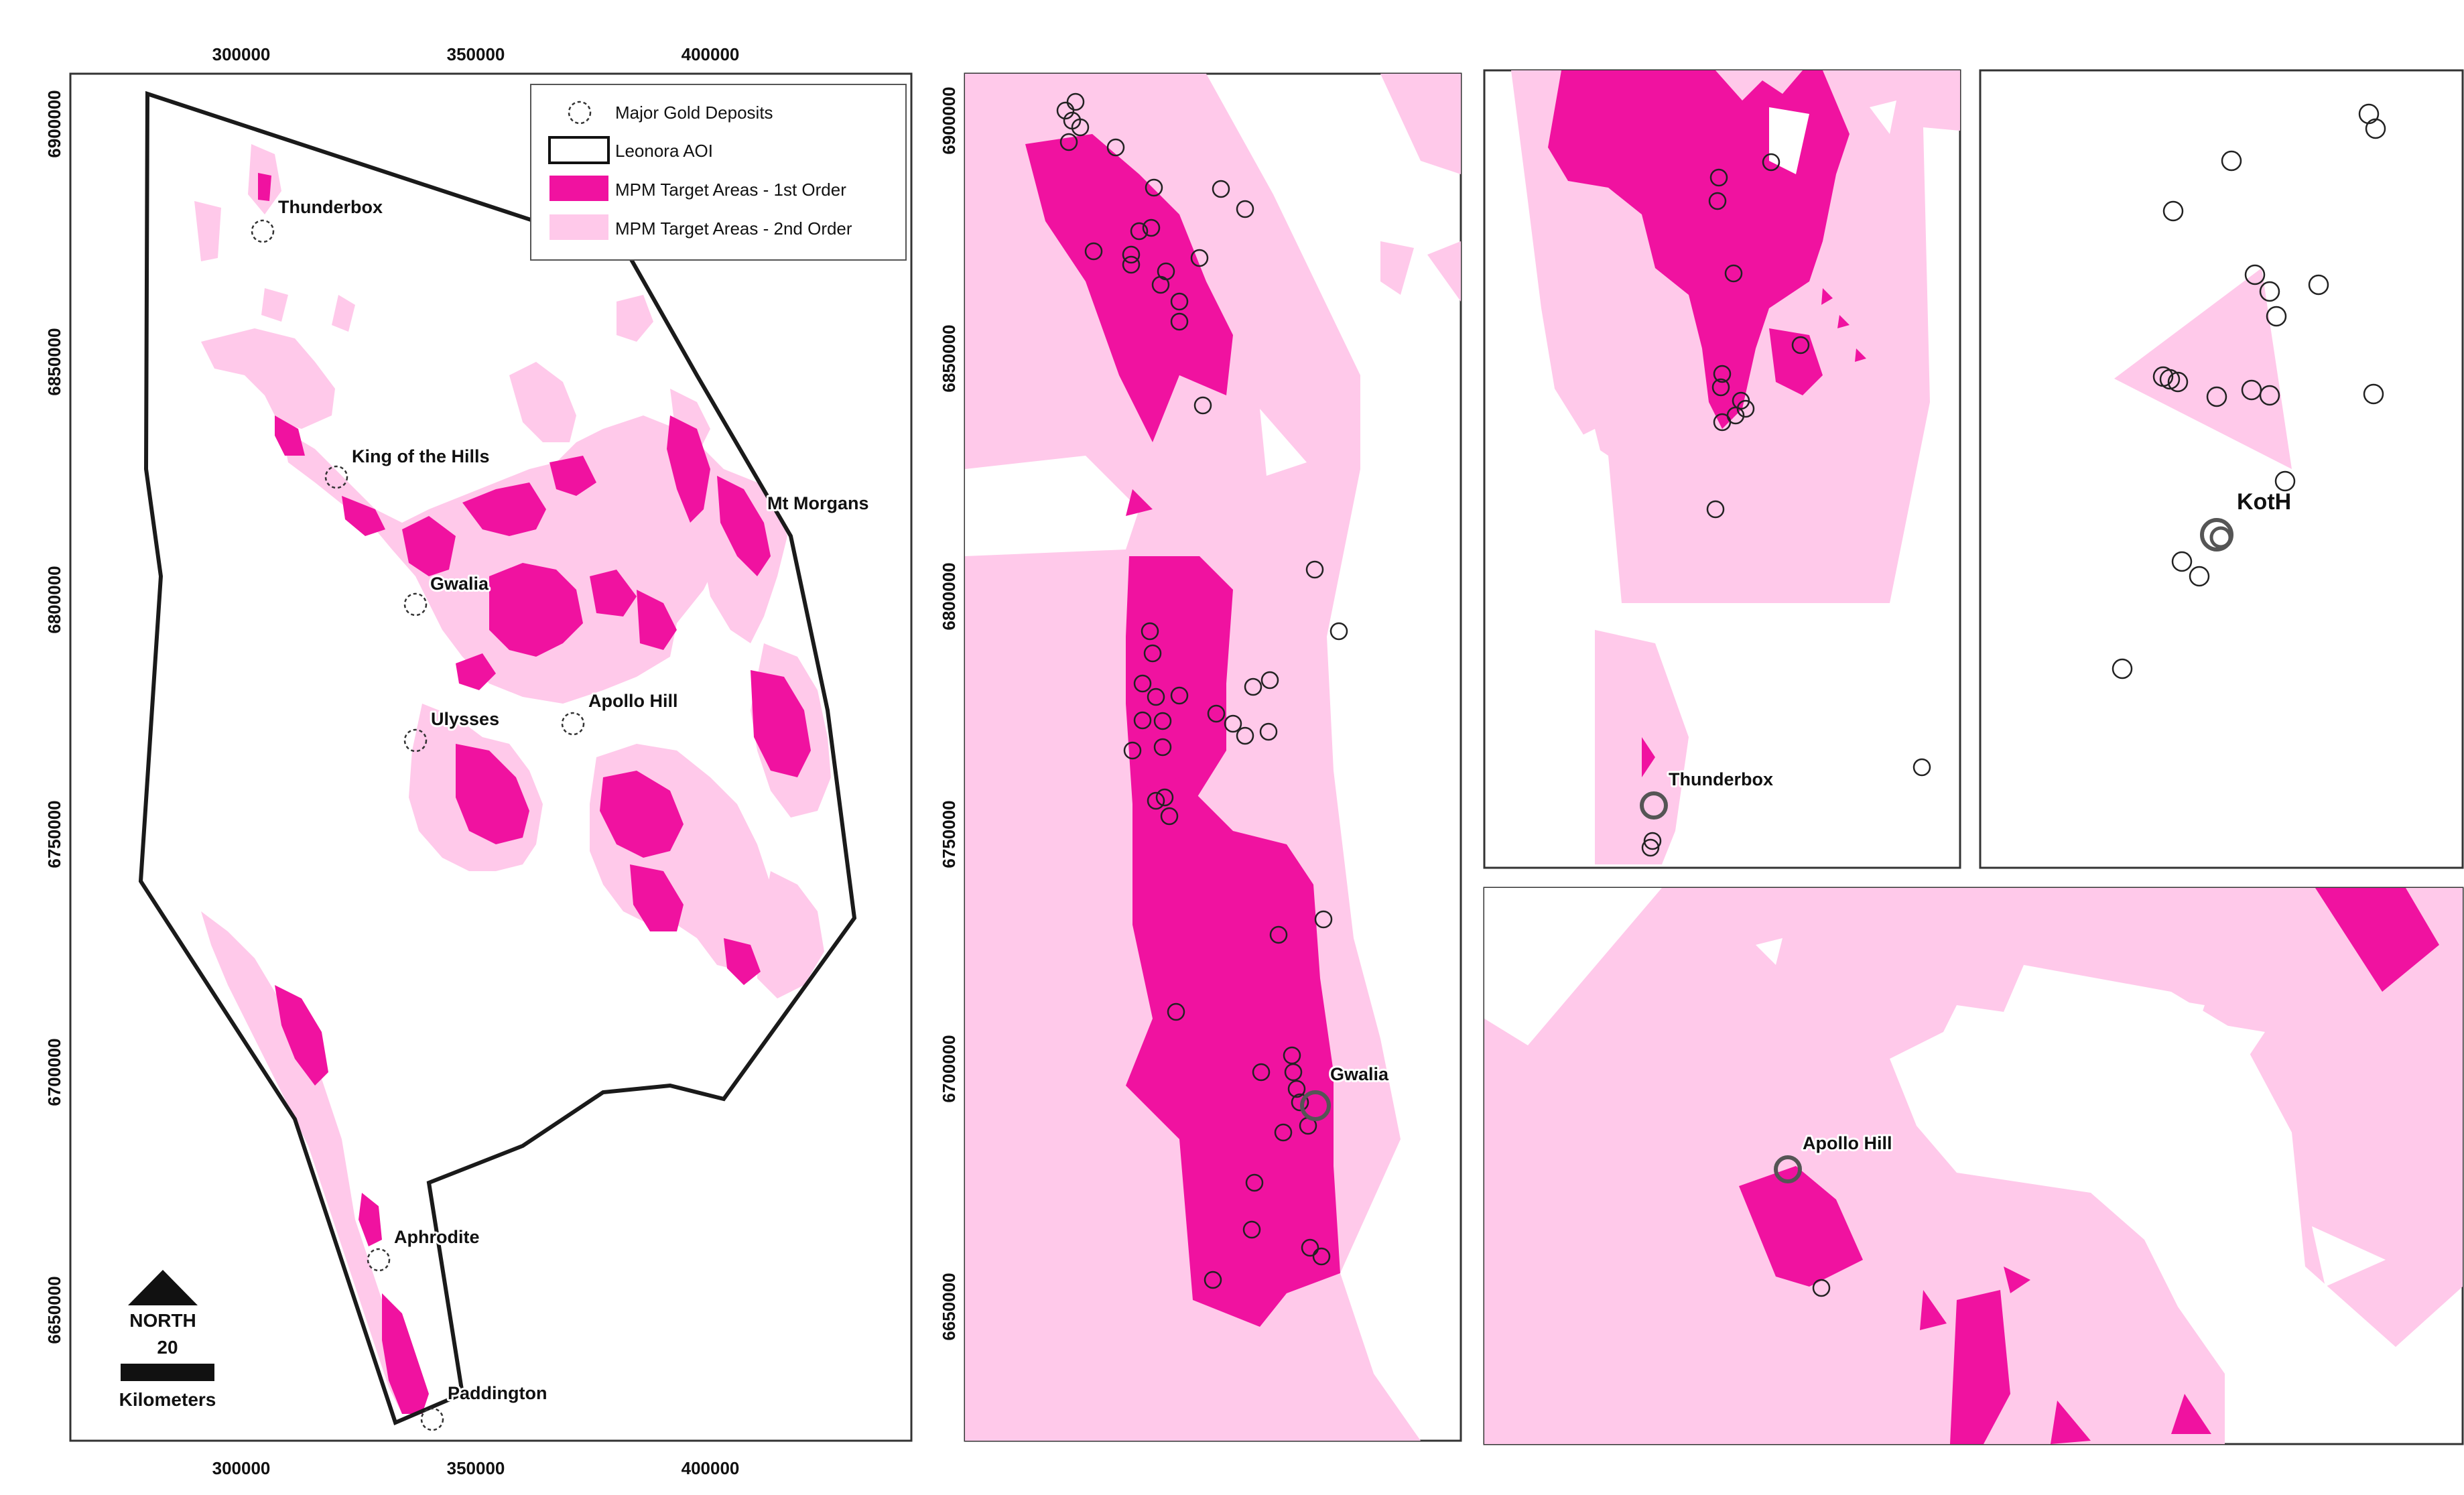  Describe the element at coordinates (580, 113) in the screenshot. I see `dashed-circle-icon` at that location.